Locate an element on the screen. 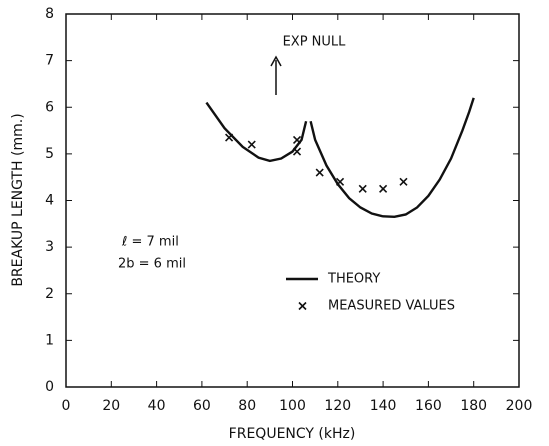 The width and height of the screenshot is (549, 446). y-tick-label: 1 is located at coordinates (49, 340).